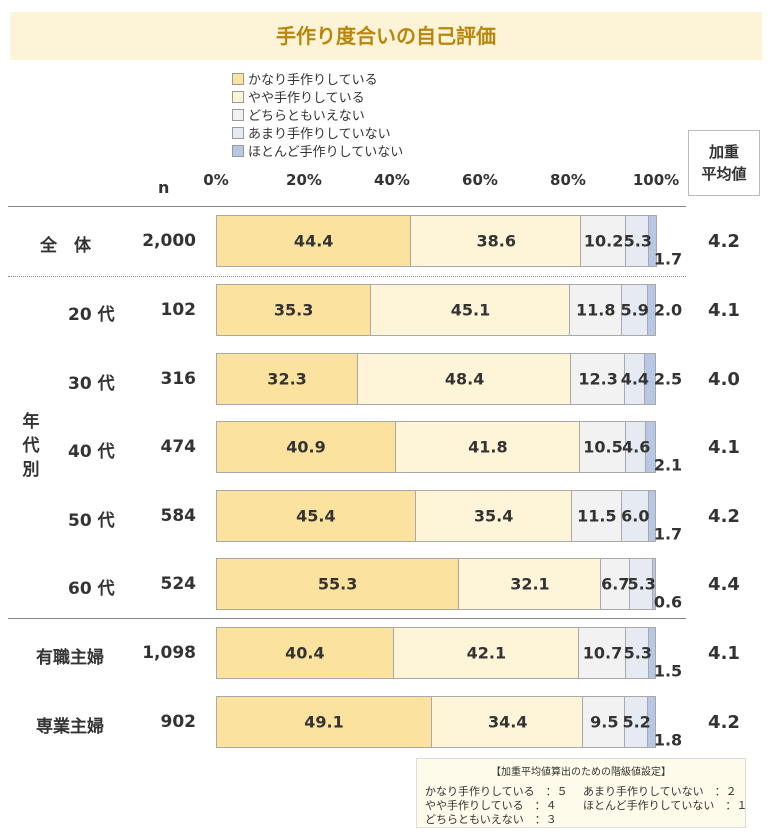  What do you see at coordinates (491, 819) in the screenshot?
I see `note-item-3: どちらともいえない ：３` at bounding box center [491, 819].